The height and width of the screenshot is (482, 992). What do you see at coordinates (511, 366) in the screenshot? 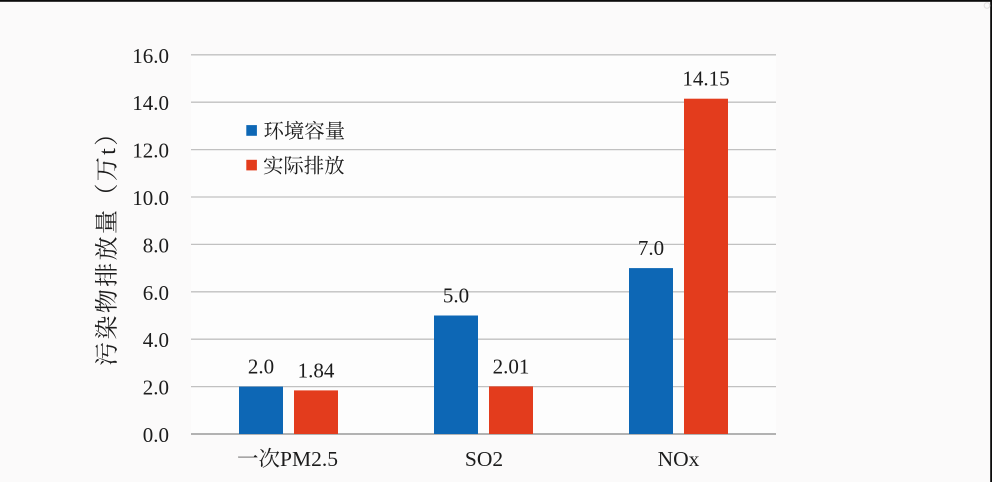
I see `svg-text: 2.01` at bounding box center [511, 366].